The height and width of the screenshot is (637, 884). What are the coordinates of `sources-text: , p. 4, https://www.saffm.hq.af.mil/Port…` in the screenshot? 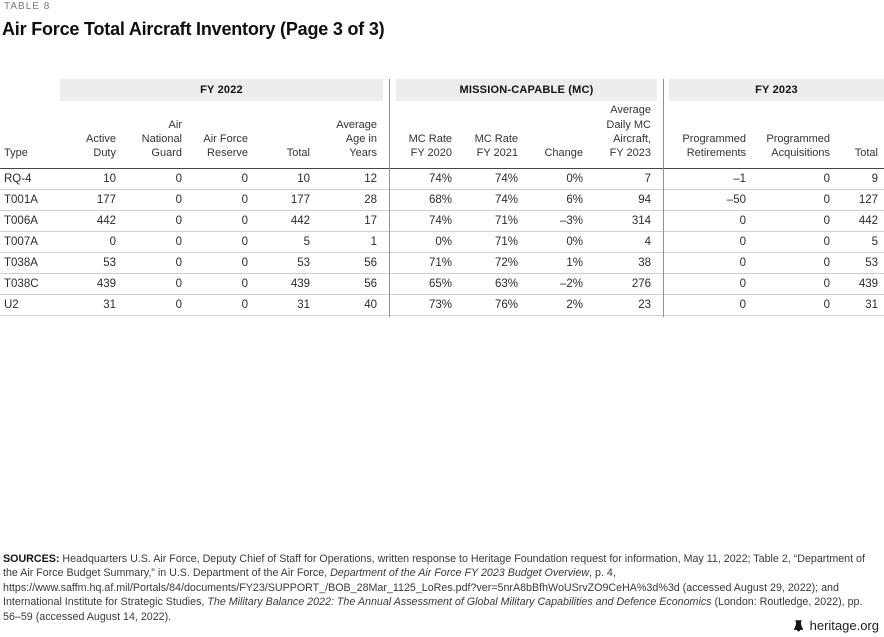 It's located at (421, 588).